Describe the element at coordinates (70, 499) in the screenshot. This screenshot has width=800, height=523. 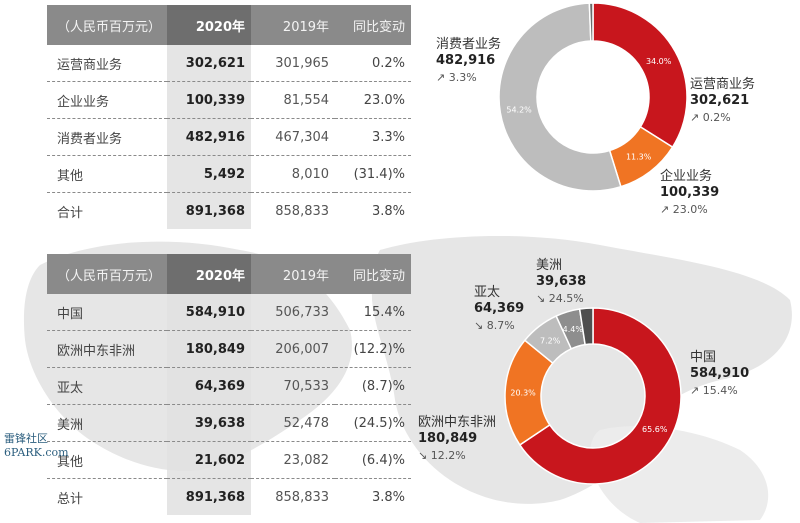
I see `row-label: 总计` at that location.